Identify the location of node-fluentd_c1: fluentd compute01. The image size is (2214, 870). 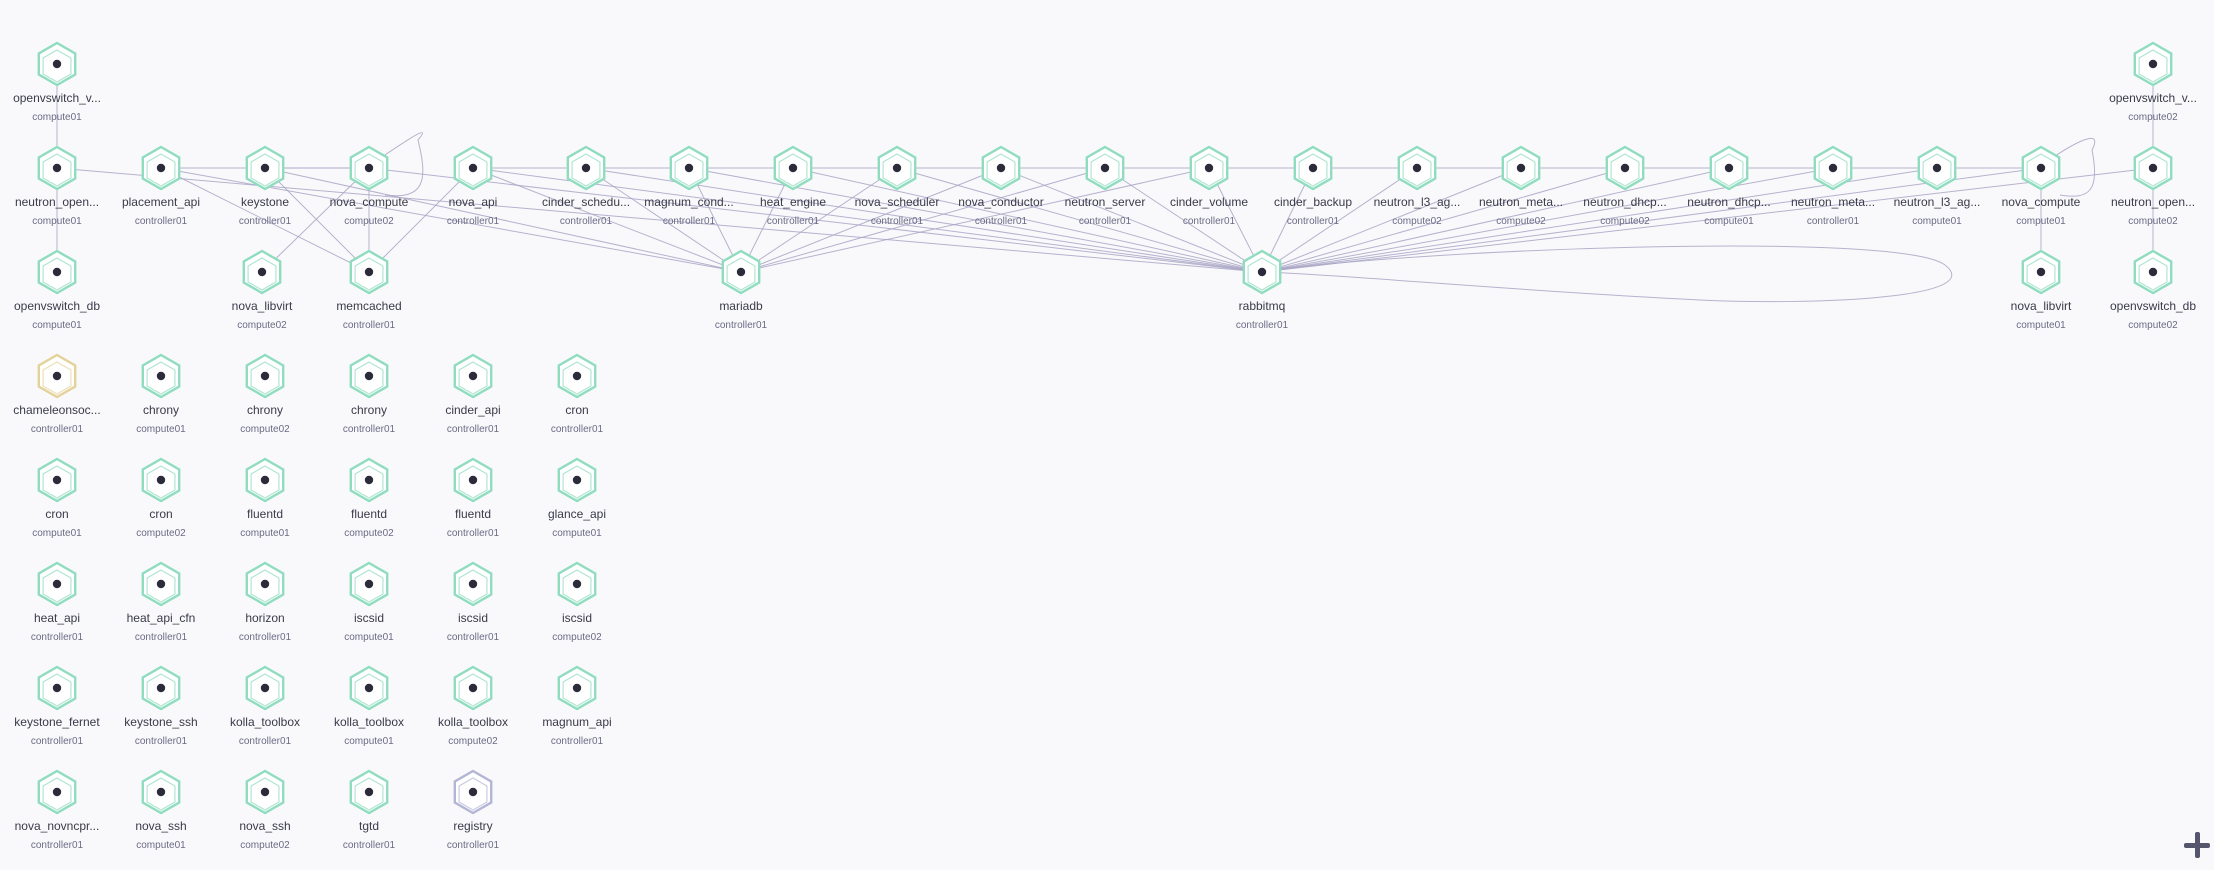
(265, 498).